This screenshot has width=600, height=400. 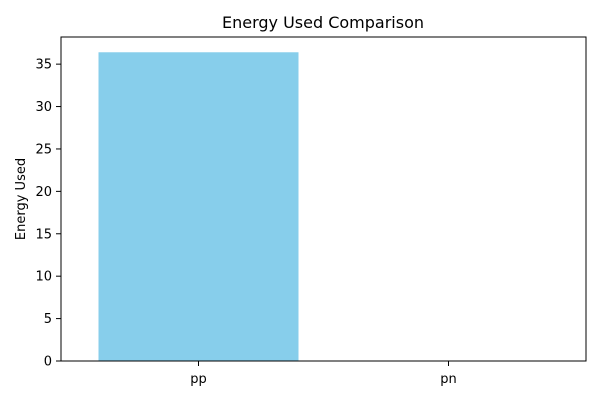 I want to click on y-tick-label: 35, so click(x=43, y=65).